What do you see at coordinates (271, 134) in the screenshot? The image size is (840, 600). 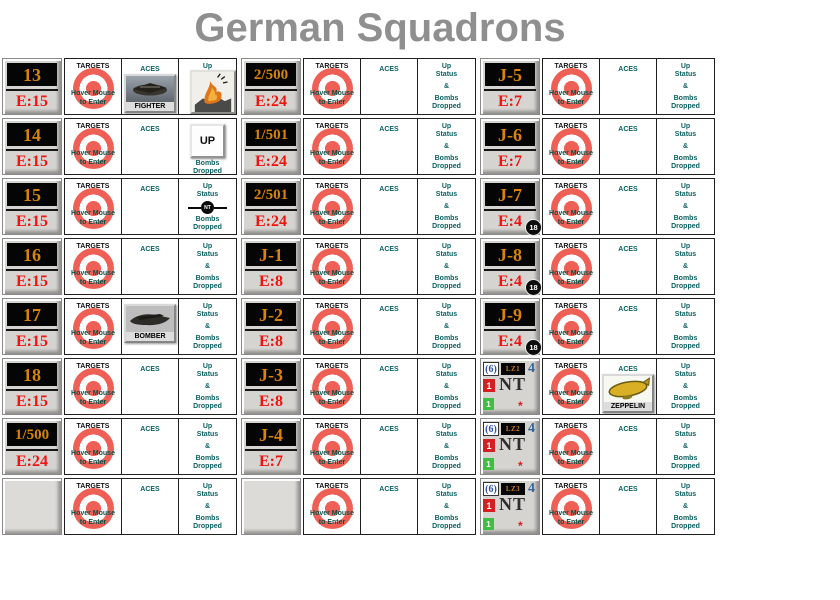 I see `squadron-number-display: 1/501` at bounding box center [271, 134].